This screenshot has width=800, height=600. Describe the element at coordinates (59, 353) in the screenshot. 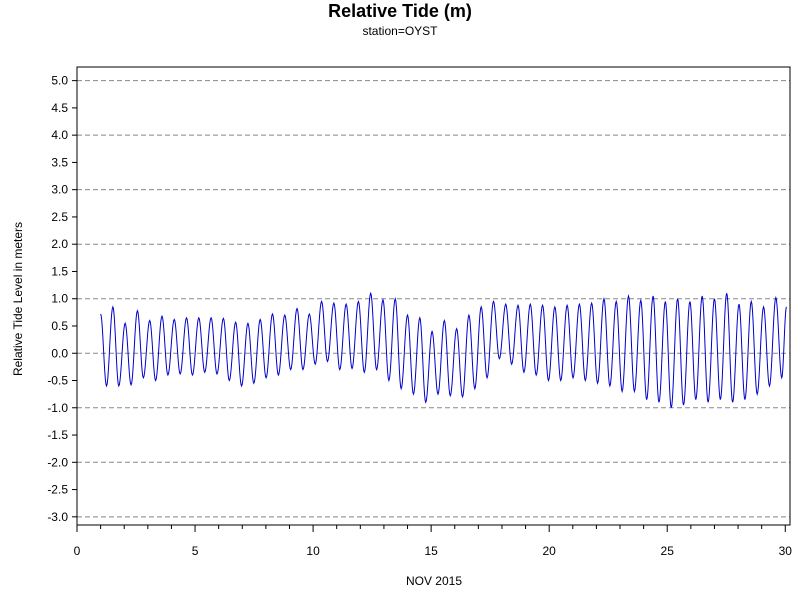

I see `y-tick-label: 0.0` at that location.